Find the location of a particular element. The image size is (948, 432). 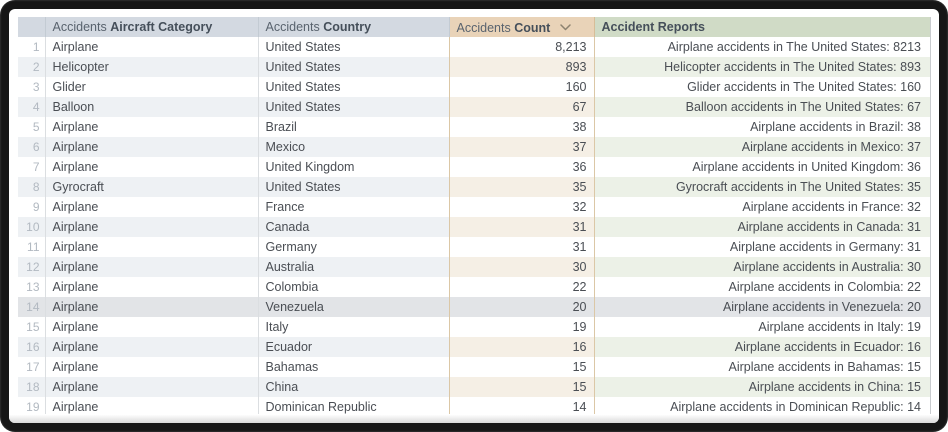

row-number: 18 is located at coordinates (32, 387).